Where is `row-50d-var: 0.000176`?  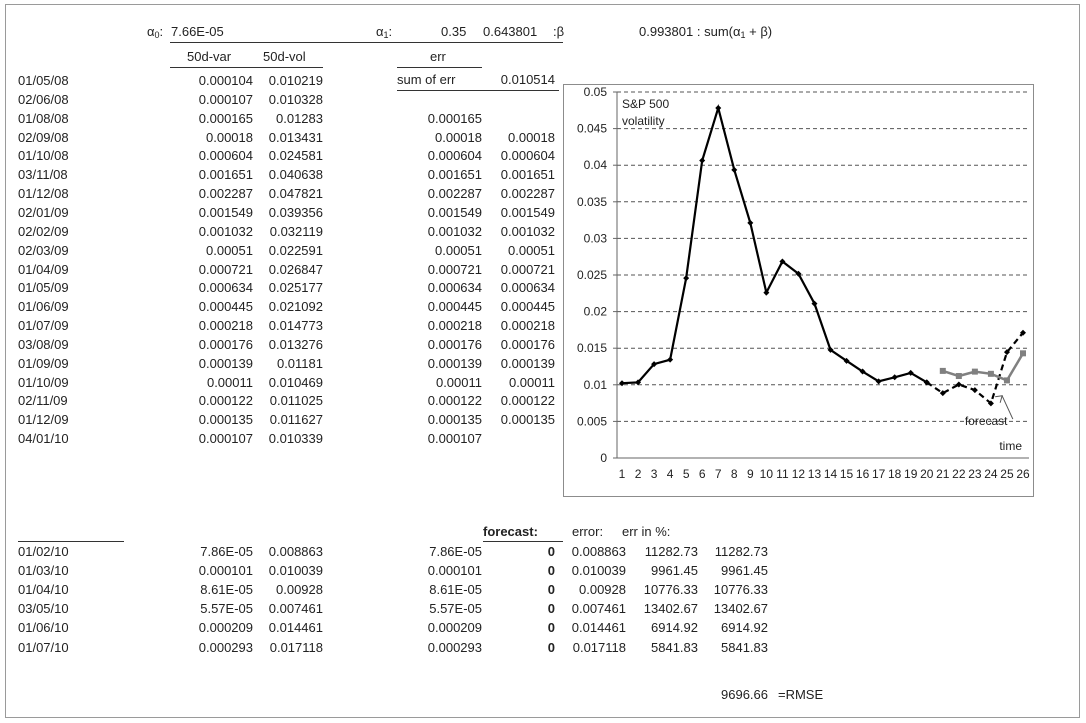 row-50d-var: 0.000176 is located at coordinates (225, 344).